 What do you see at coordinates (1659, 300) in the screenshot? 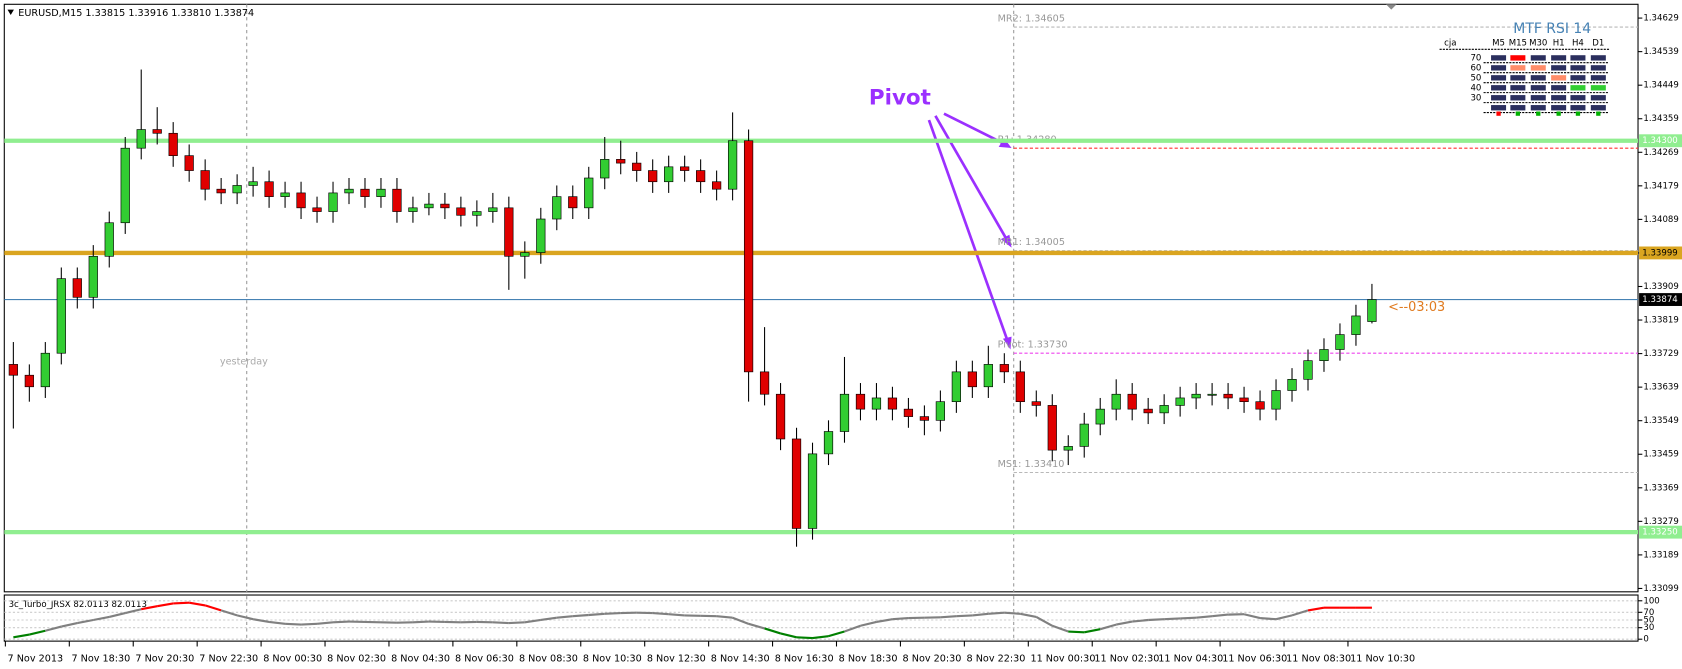
I see `level-label: 1.33874` at bounding box center [1659, 300].